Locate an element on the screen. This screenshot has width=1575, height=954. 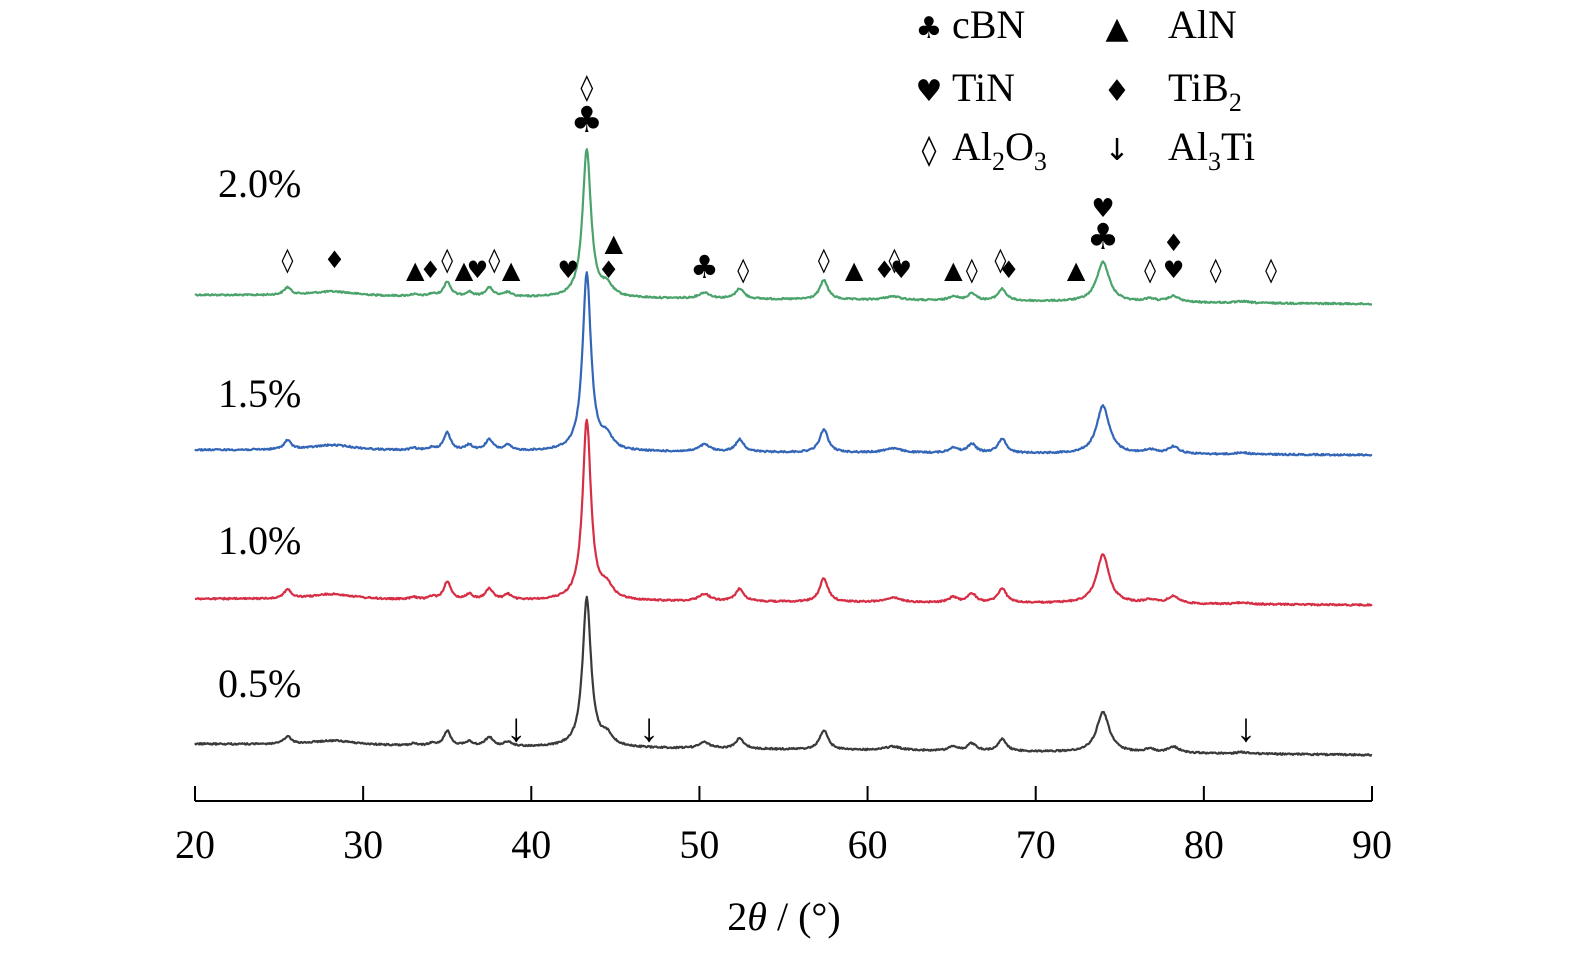
x-tick-label-50: 50 is located at coordinates (699, 844).